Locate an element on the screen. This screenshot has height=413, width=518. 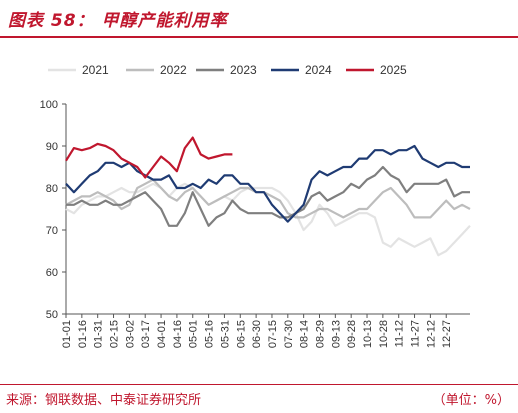
series-line-2024 is located at coordinates (267, 183).